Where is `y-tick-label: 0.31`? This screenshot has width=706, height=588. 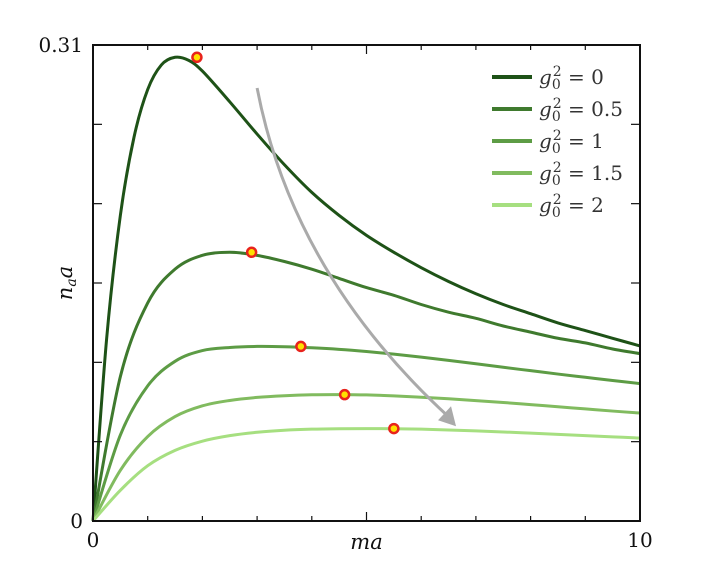
y-tick-label: 0.31 is located at coordinates (60, 45).